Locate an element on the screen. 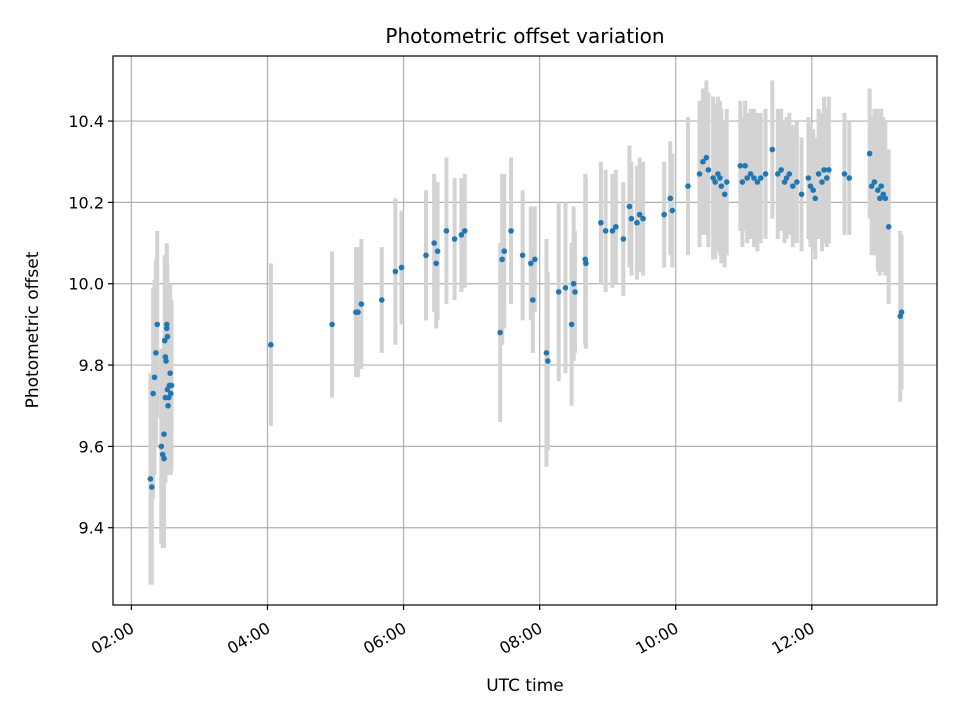 This screenshot has height=720, width=960. y-tick-label: 10.0 is located at coordinates (86, 284).